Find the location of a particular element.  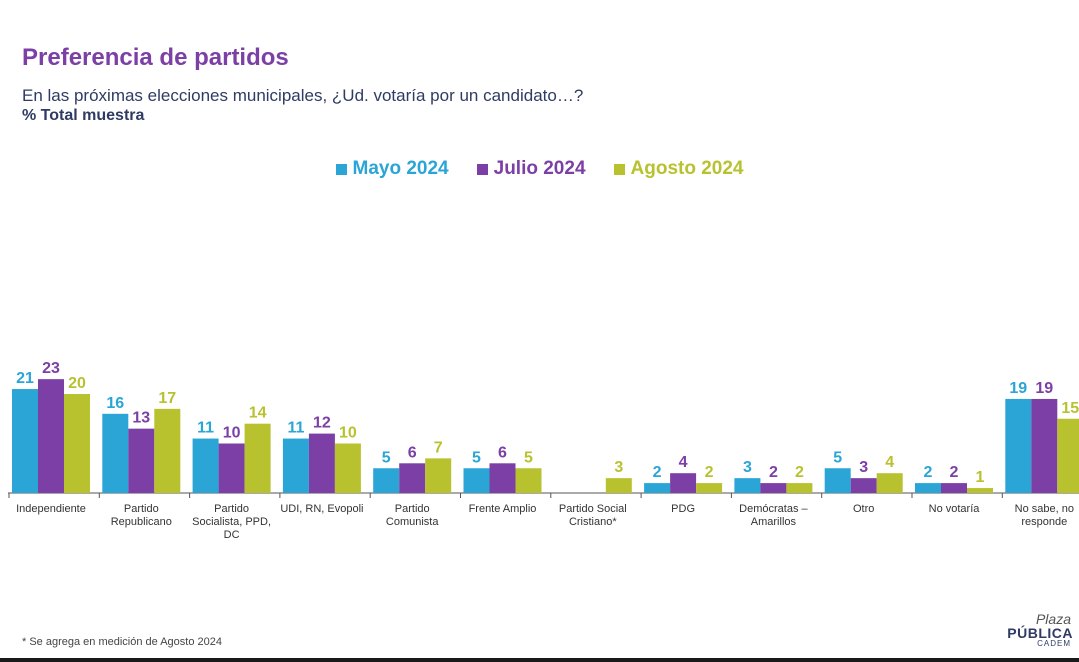

data-label-agosto-7: 2 is located at coordinates (709, 472).